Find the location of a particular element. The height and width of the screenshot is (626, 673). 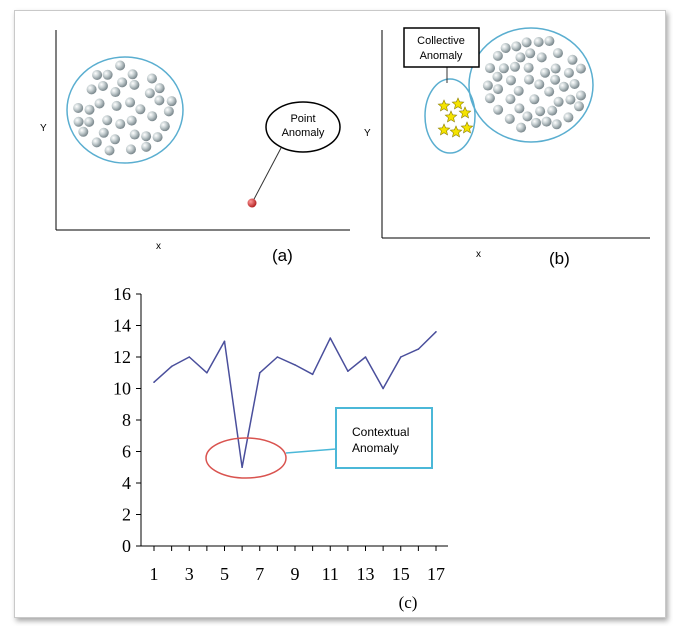

panel-b-x-label: x is located at coordinates (478, 254).